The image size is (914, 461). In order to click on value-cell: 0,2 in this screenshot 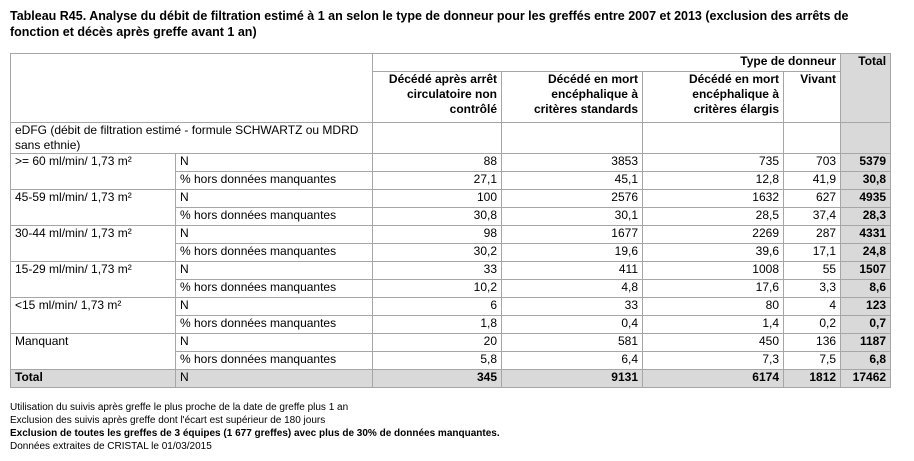, I will do `click(812, 324)`.